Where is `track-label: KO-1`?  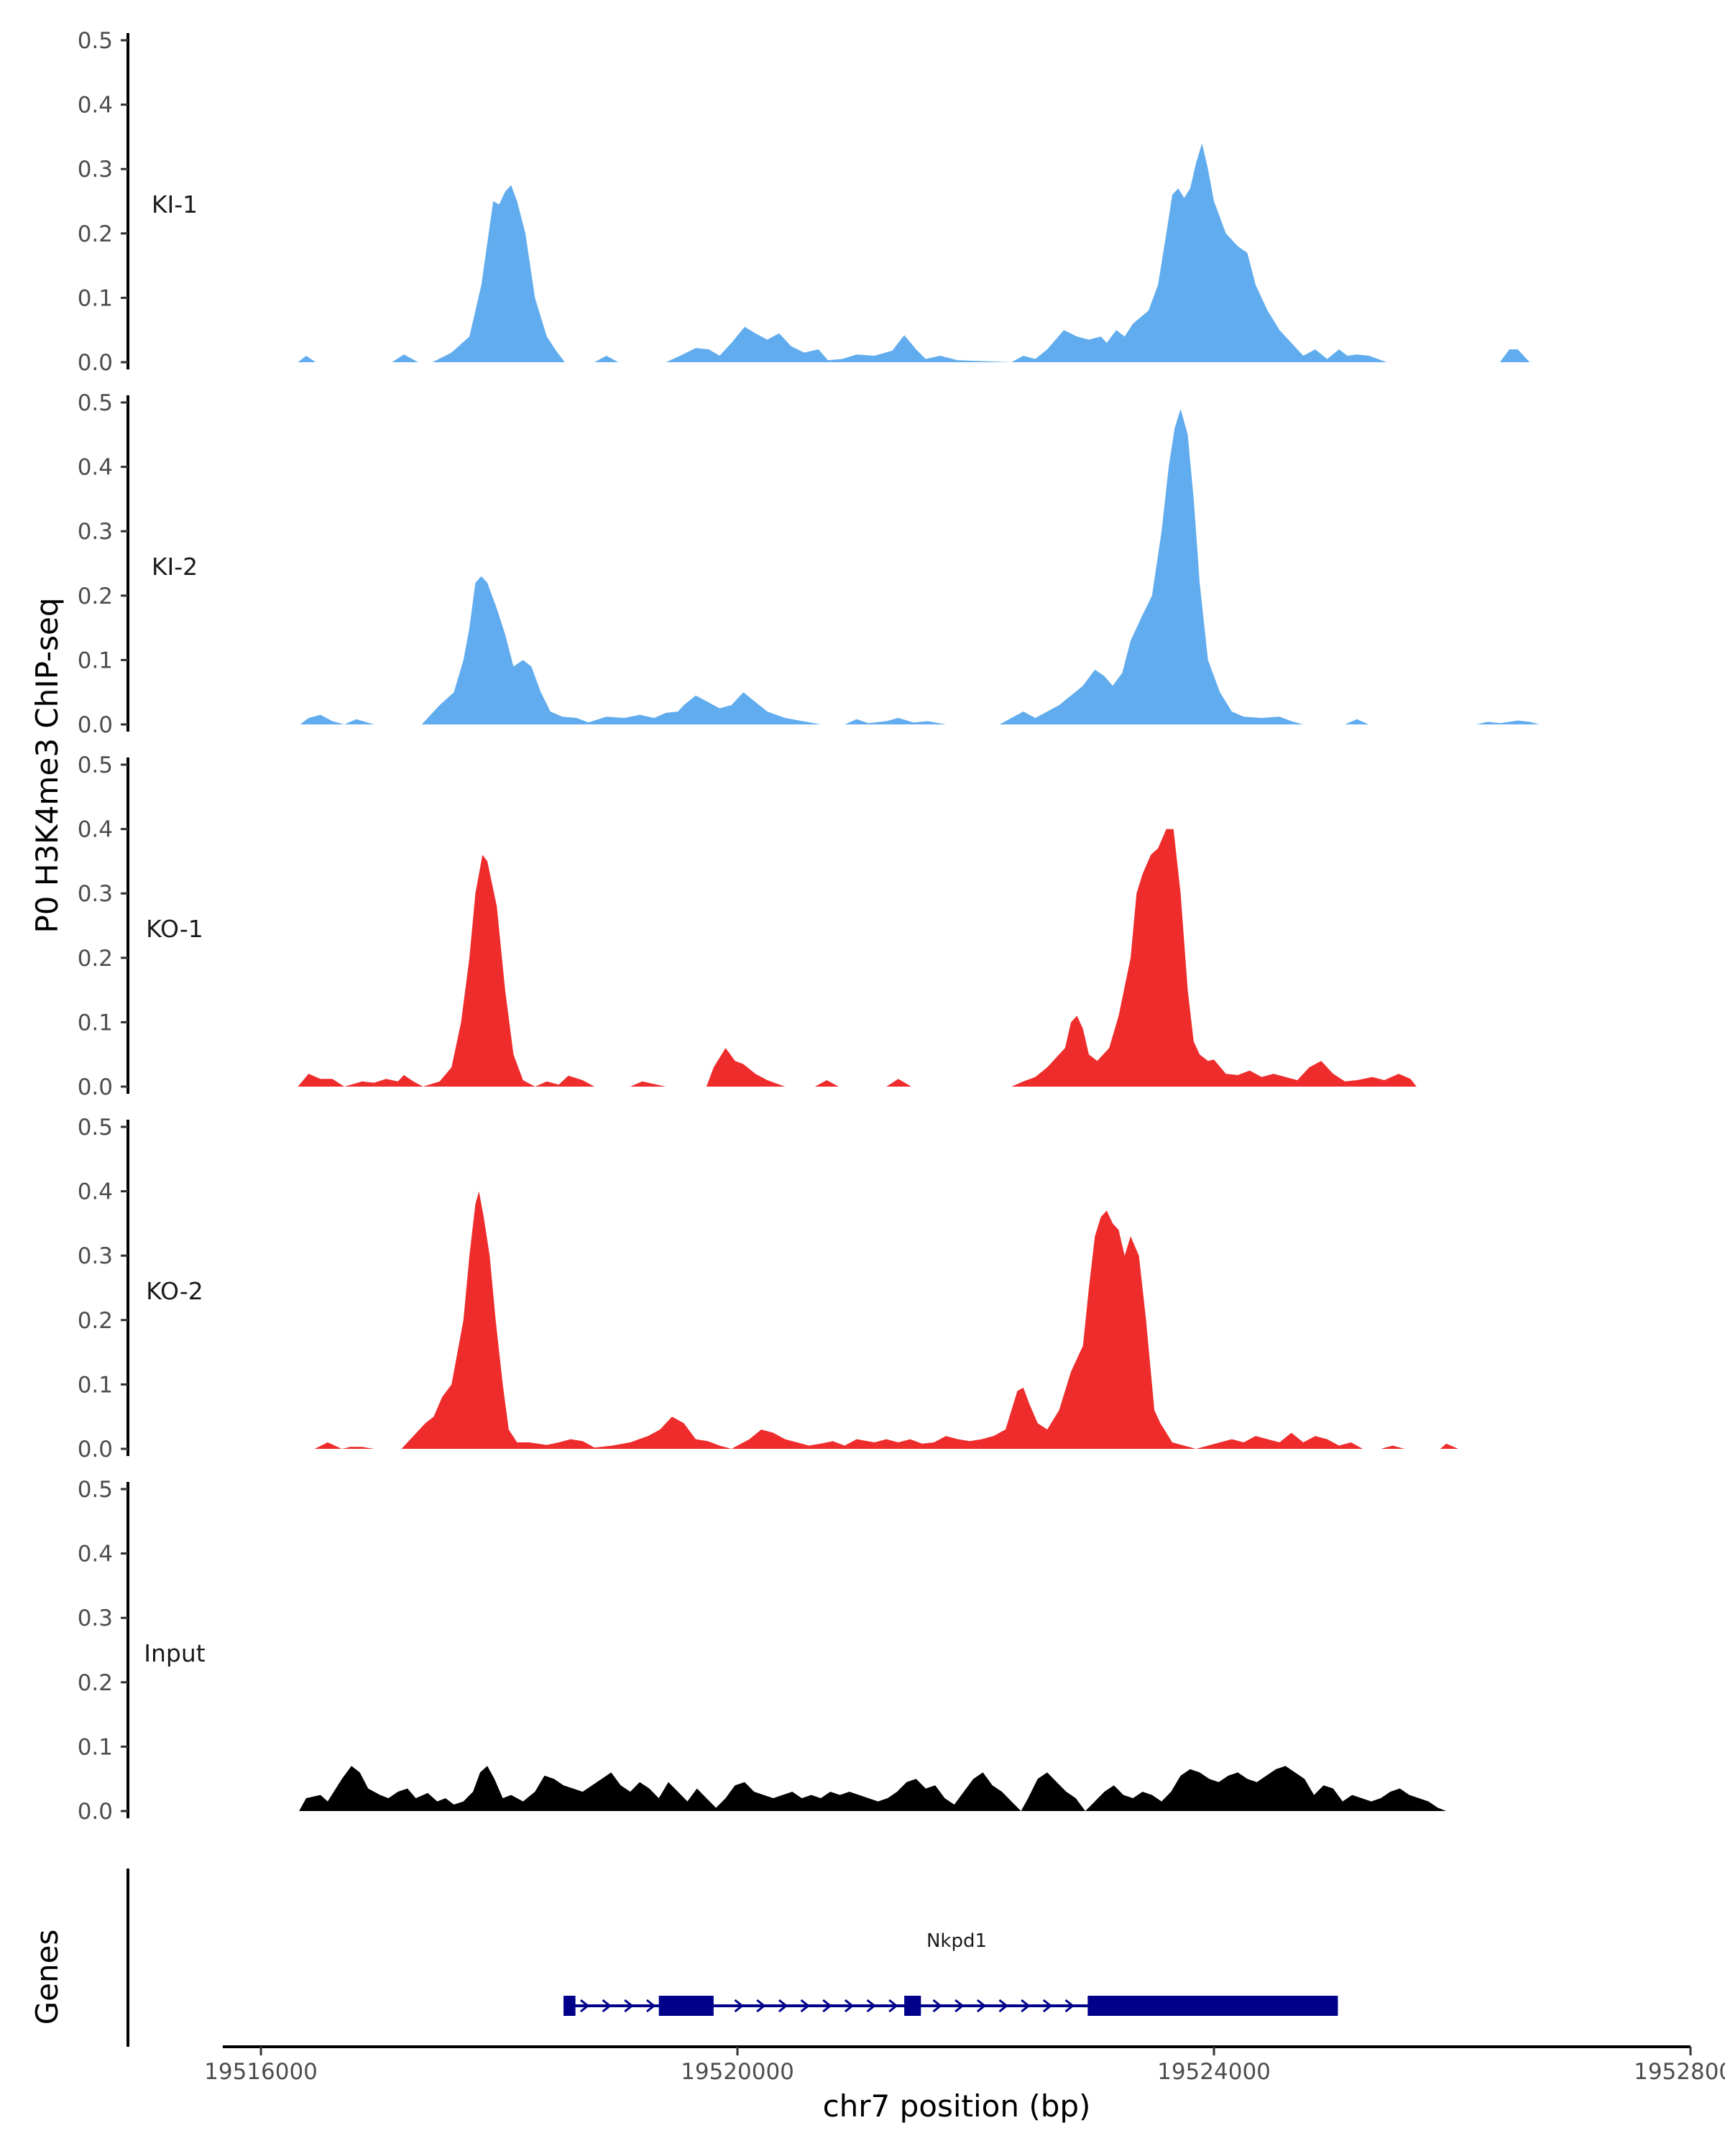 track-label: KO-1 is located at coordinates (174, 929).